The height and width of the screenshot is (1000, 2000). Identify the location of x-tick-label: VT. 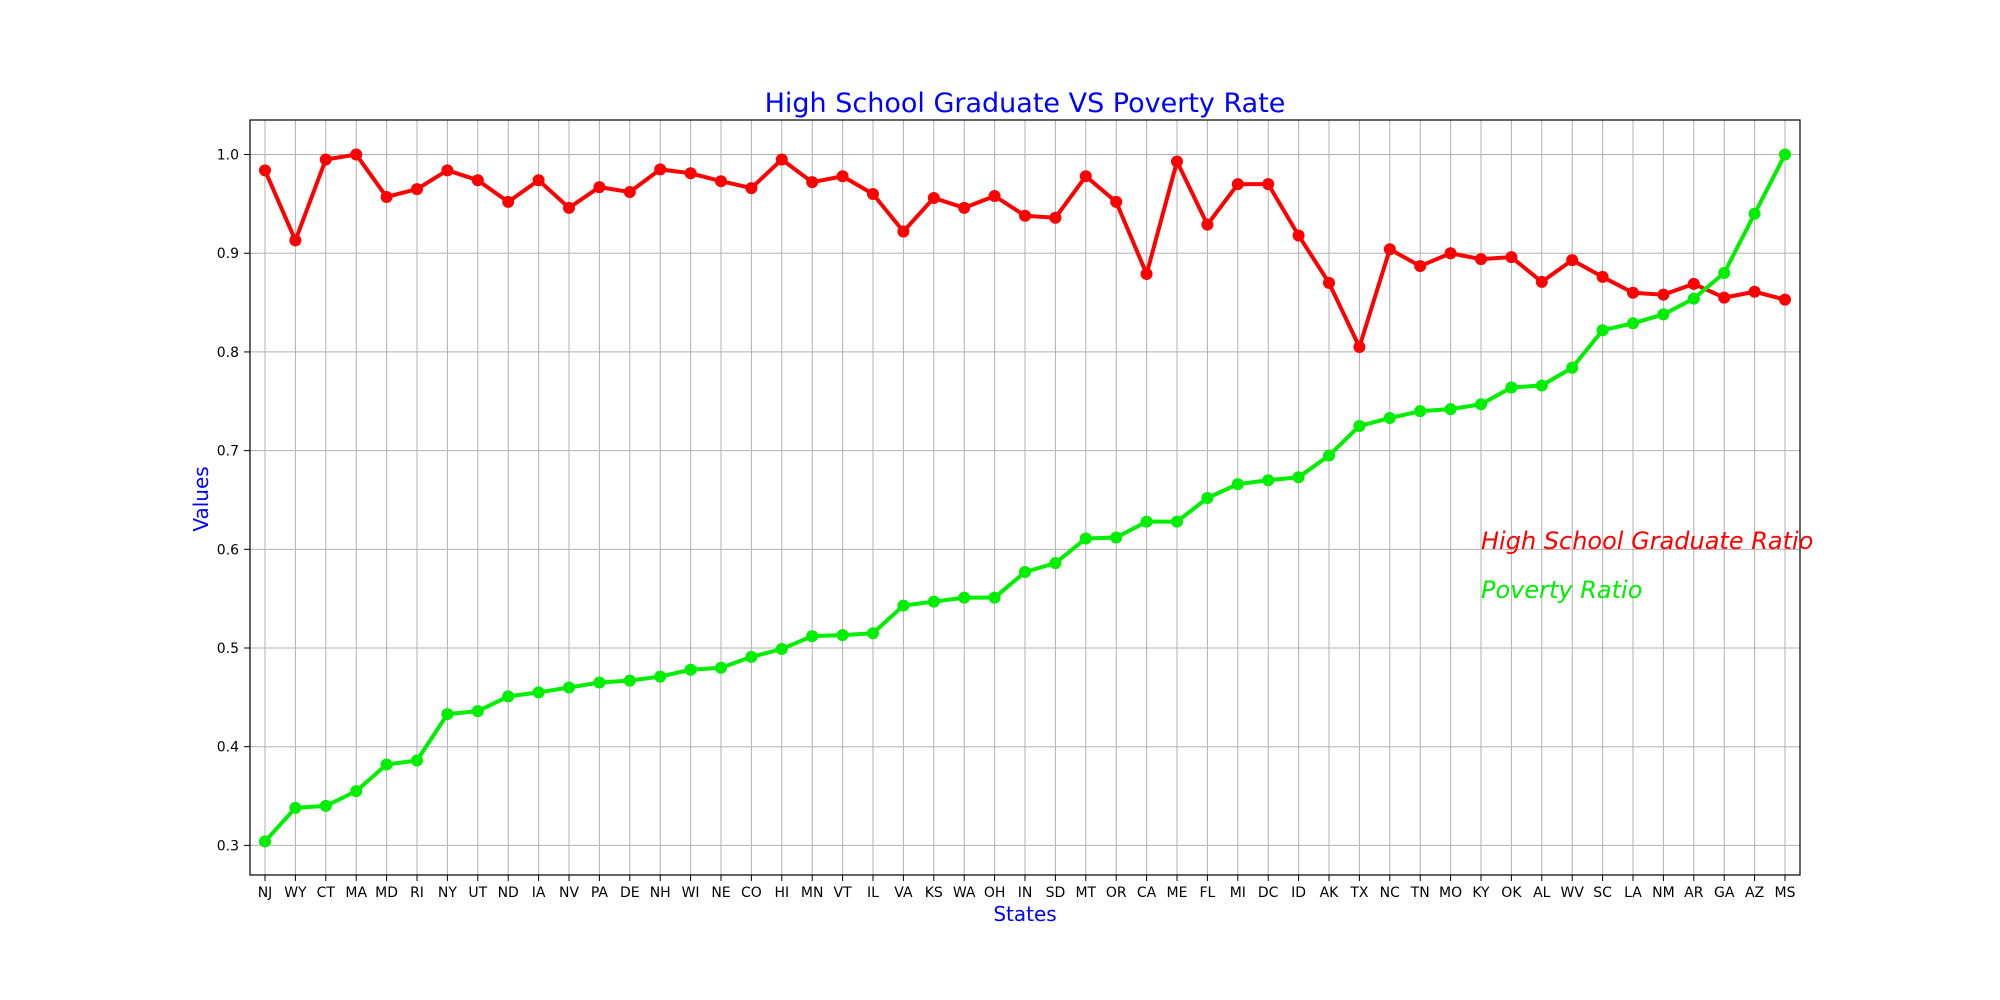
(843, 893).